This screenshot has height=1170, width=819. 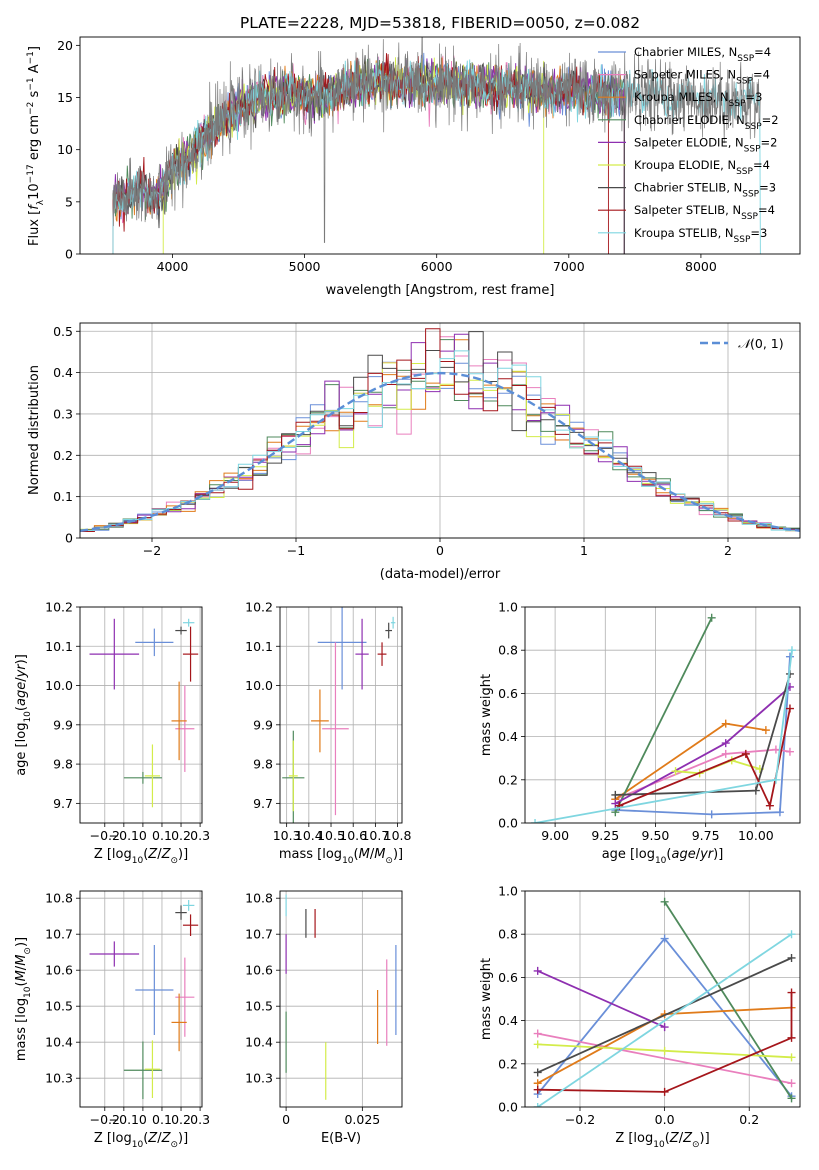 I want to click on legend-label: Kroupa ELODIE, NSSP=4, so click(x=702, y=167).